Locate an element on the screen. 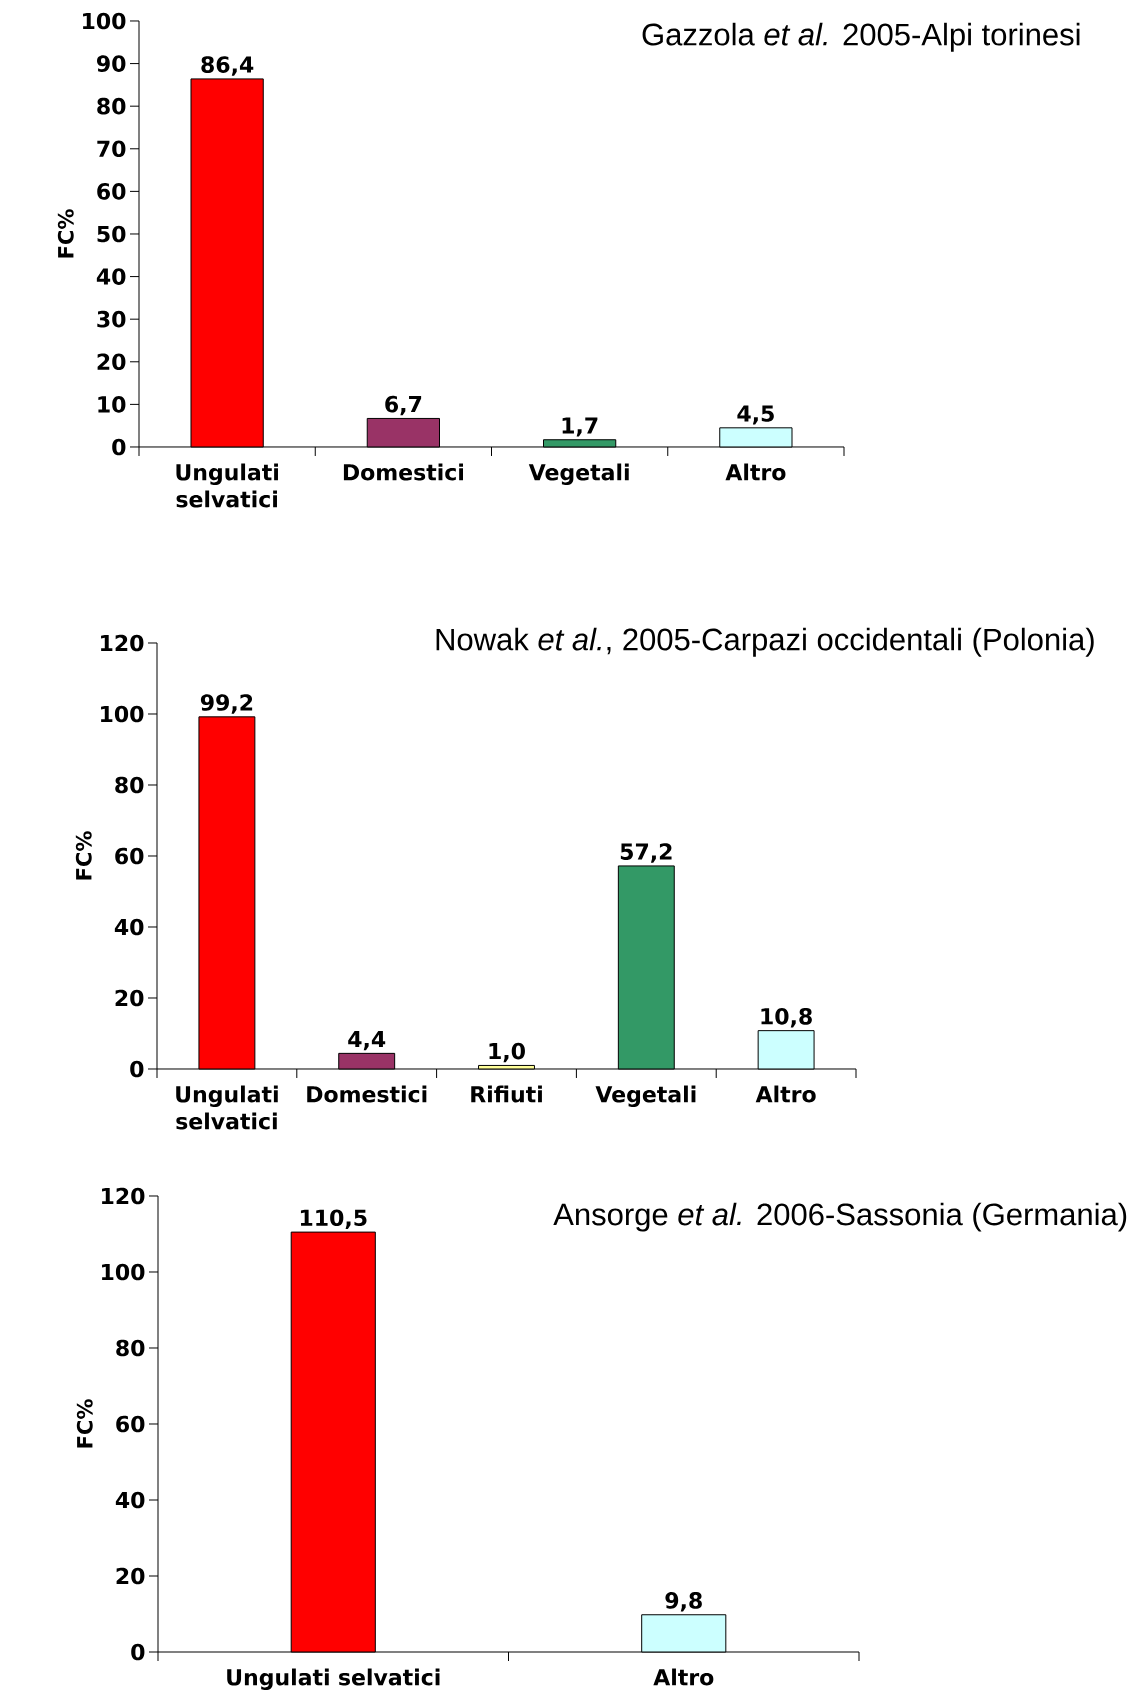 This screenshot has height=1702, width=1148. data-label: 1,7 is located at coordinates (580, 427).